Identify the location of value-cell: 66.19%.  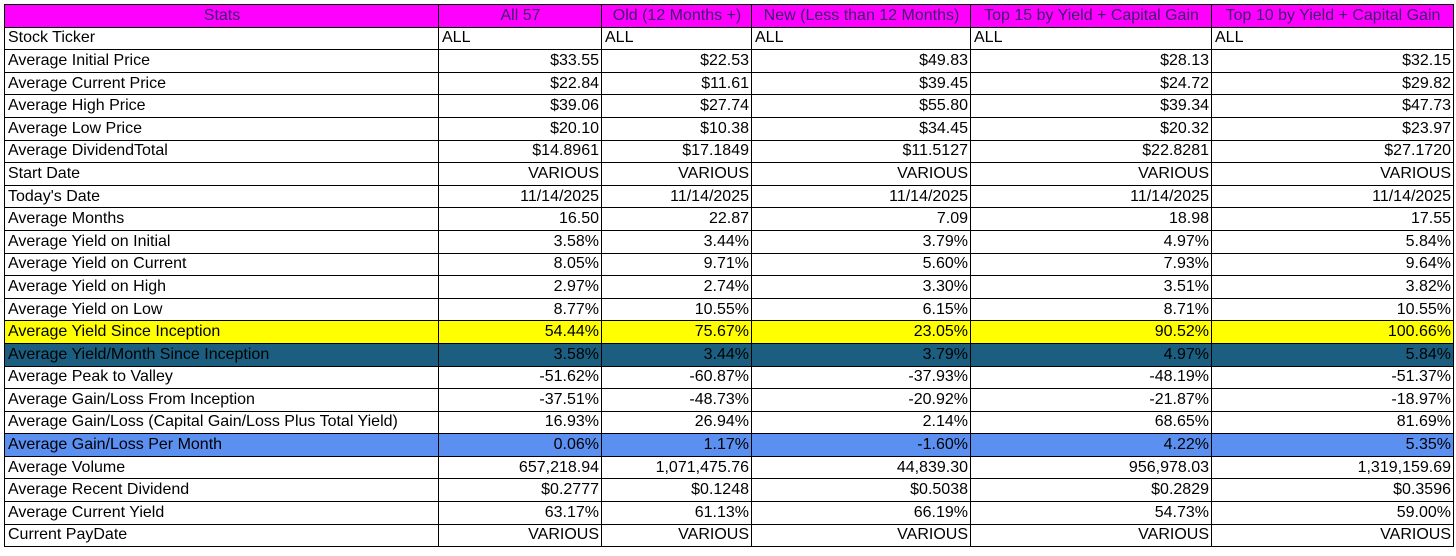
(861, 513).